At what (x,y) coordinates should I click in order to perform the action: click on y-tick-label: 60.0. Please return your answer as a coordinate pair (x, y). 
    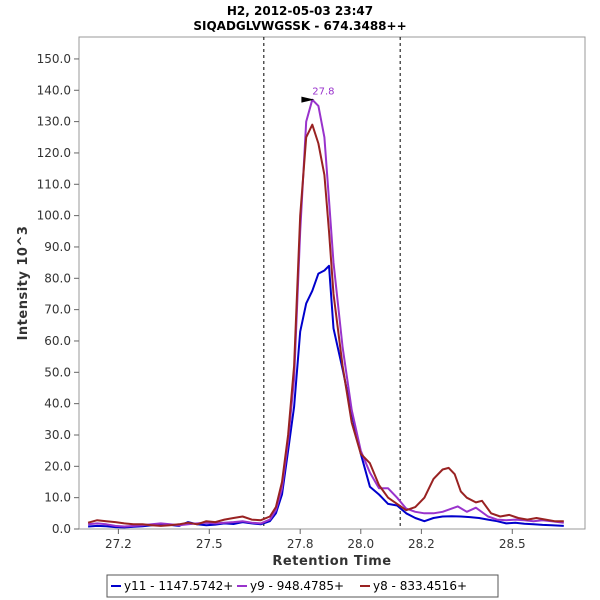
    Looking at the image, I should click on (57, 341).